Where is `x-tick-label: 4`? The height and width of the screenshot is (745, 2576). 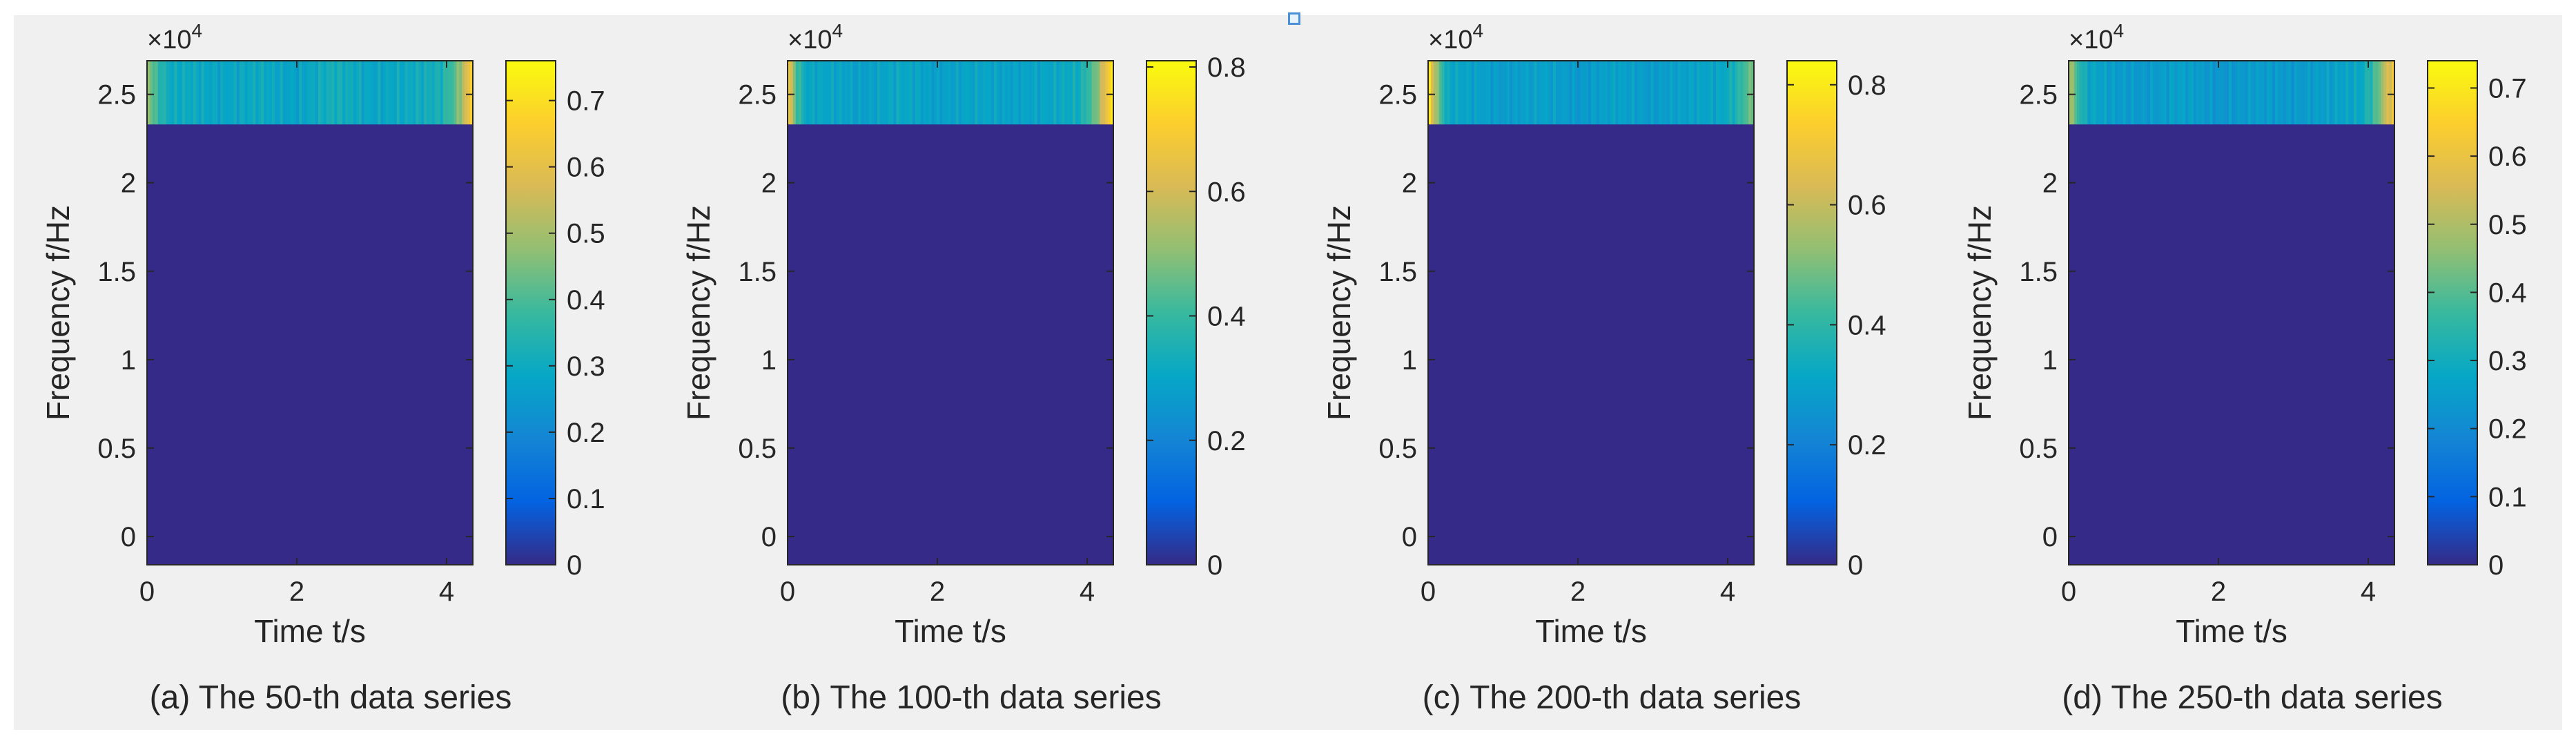
x-tick-label: 4 is located at coordinates (2368, 592).